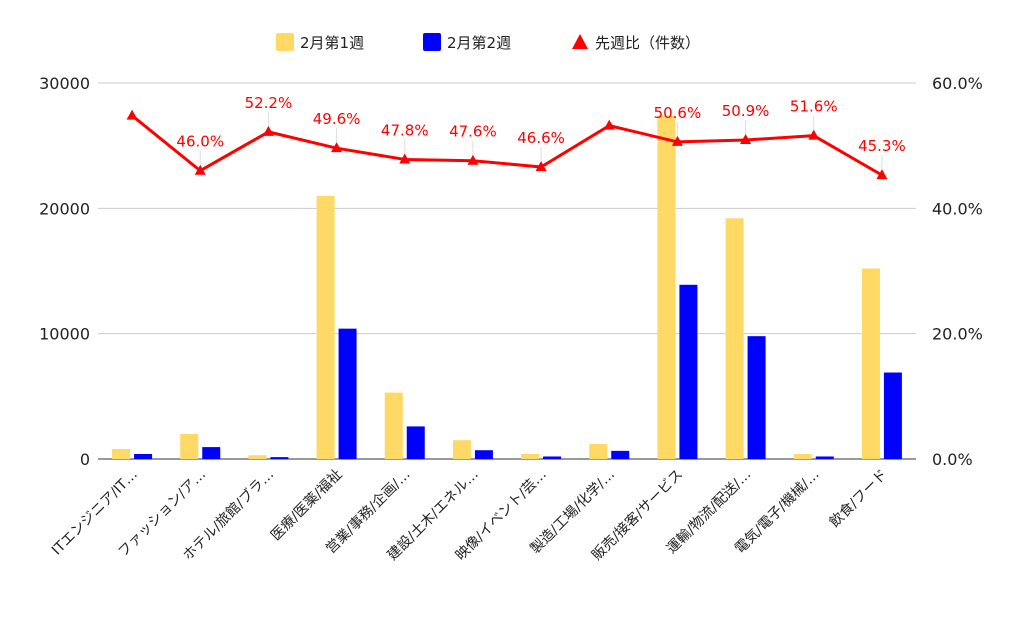  Describe the element at coordinates (507, 145) in the screenshot. I see `ratio-line` at that location.